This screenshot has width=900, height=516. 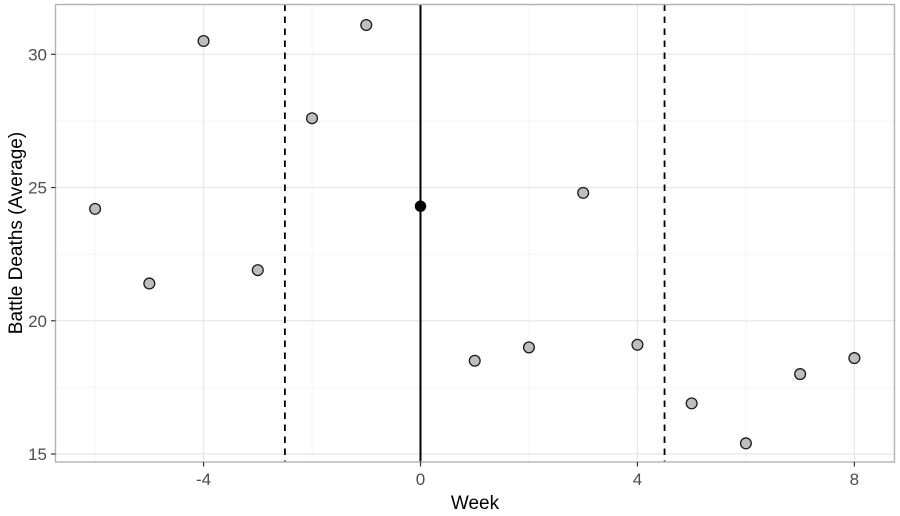 I want to click on y-tick-label: 20, so click(x=37, y=321).